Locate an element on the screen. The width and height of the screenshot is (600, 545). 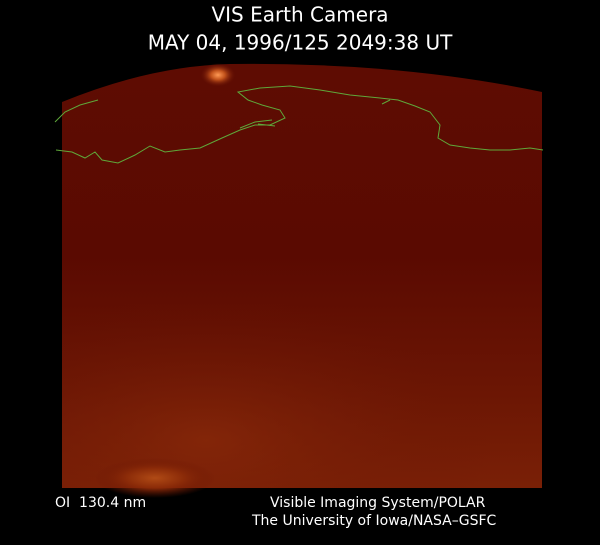
bright-spot is located at coordinates (218, 75).